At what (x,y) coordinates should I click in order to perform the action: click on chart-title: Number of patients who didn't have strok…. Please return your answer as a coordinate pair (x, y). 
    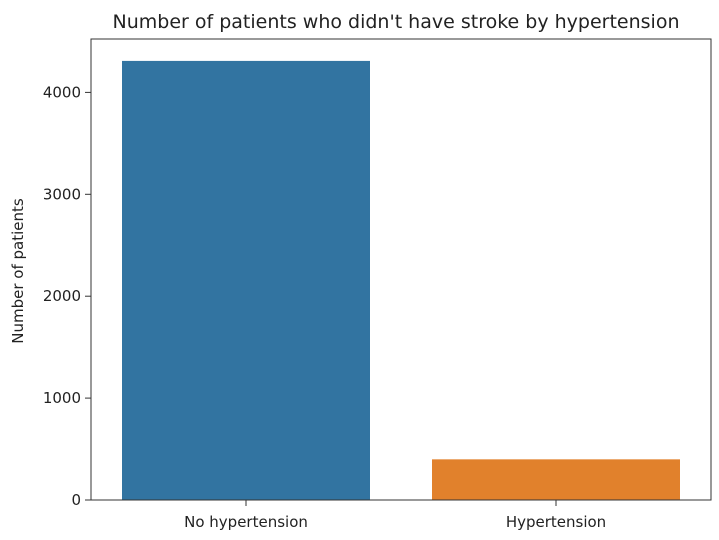
    Looking at the image, I should click on (396, 22).